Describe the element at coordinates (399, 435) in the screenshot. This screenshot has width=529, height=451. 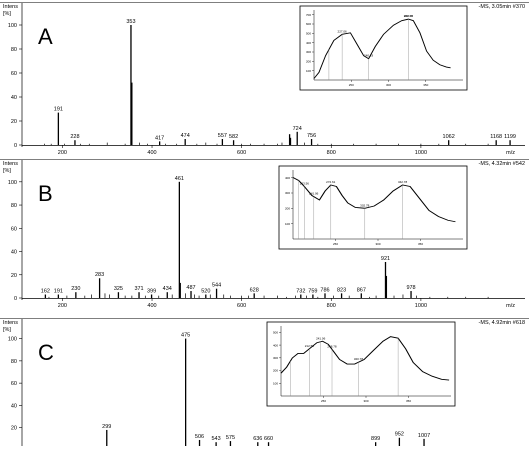
I see `peak-label: 952` at that location.